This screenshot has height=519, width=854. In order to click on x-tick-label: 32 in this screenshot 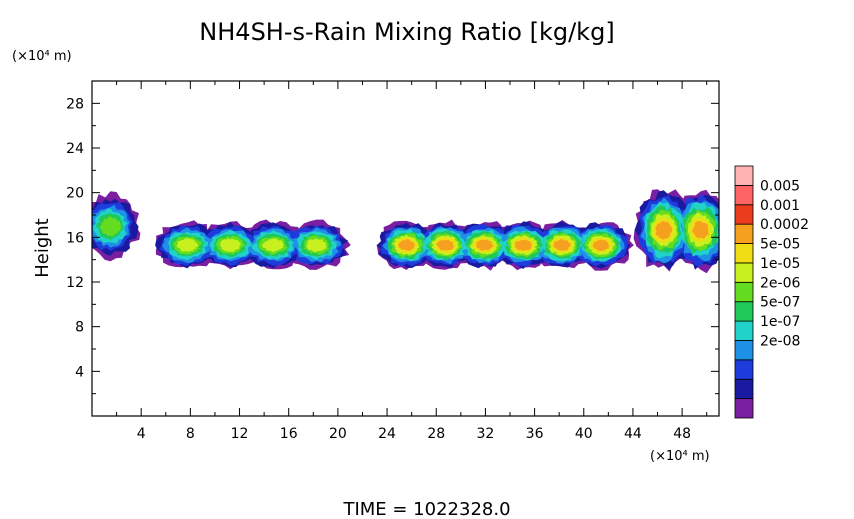, I will do `click(485, 434)`.